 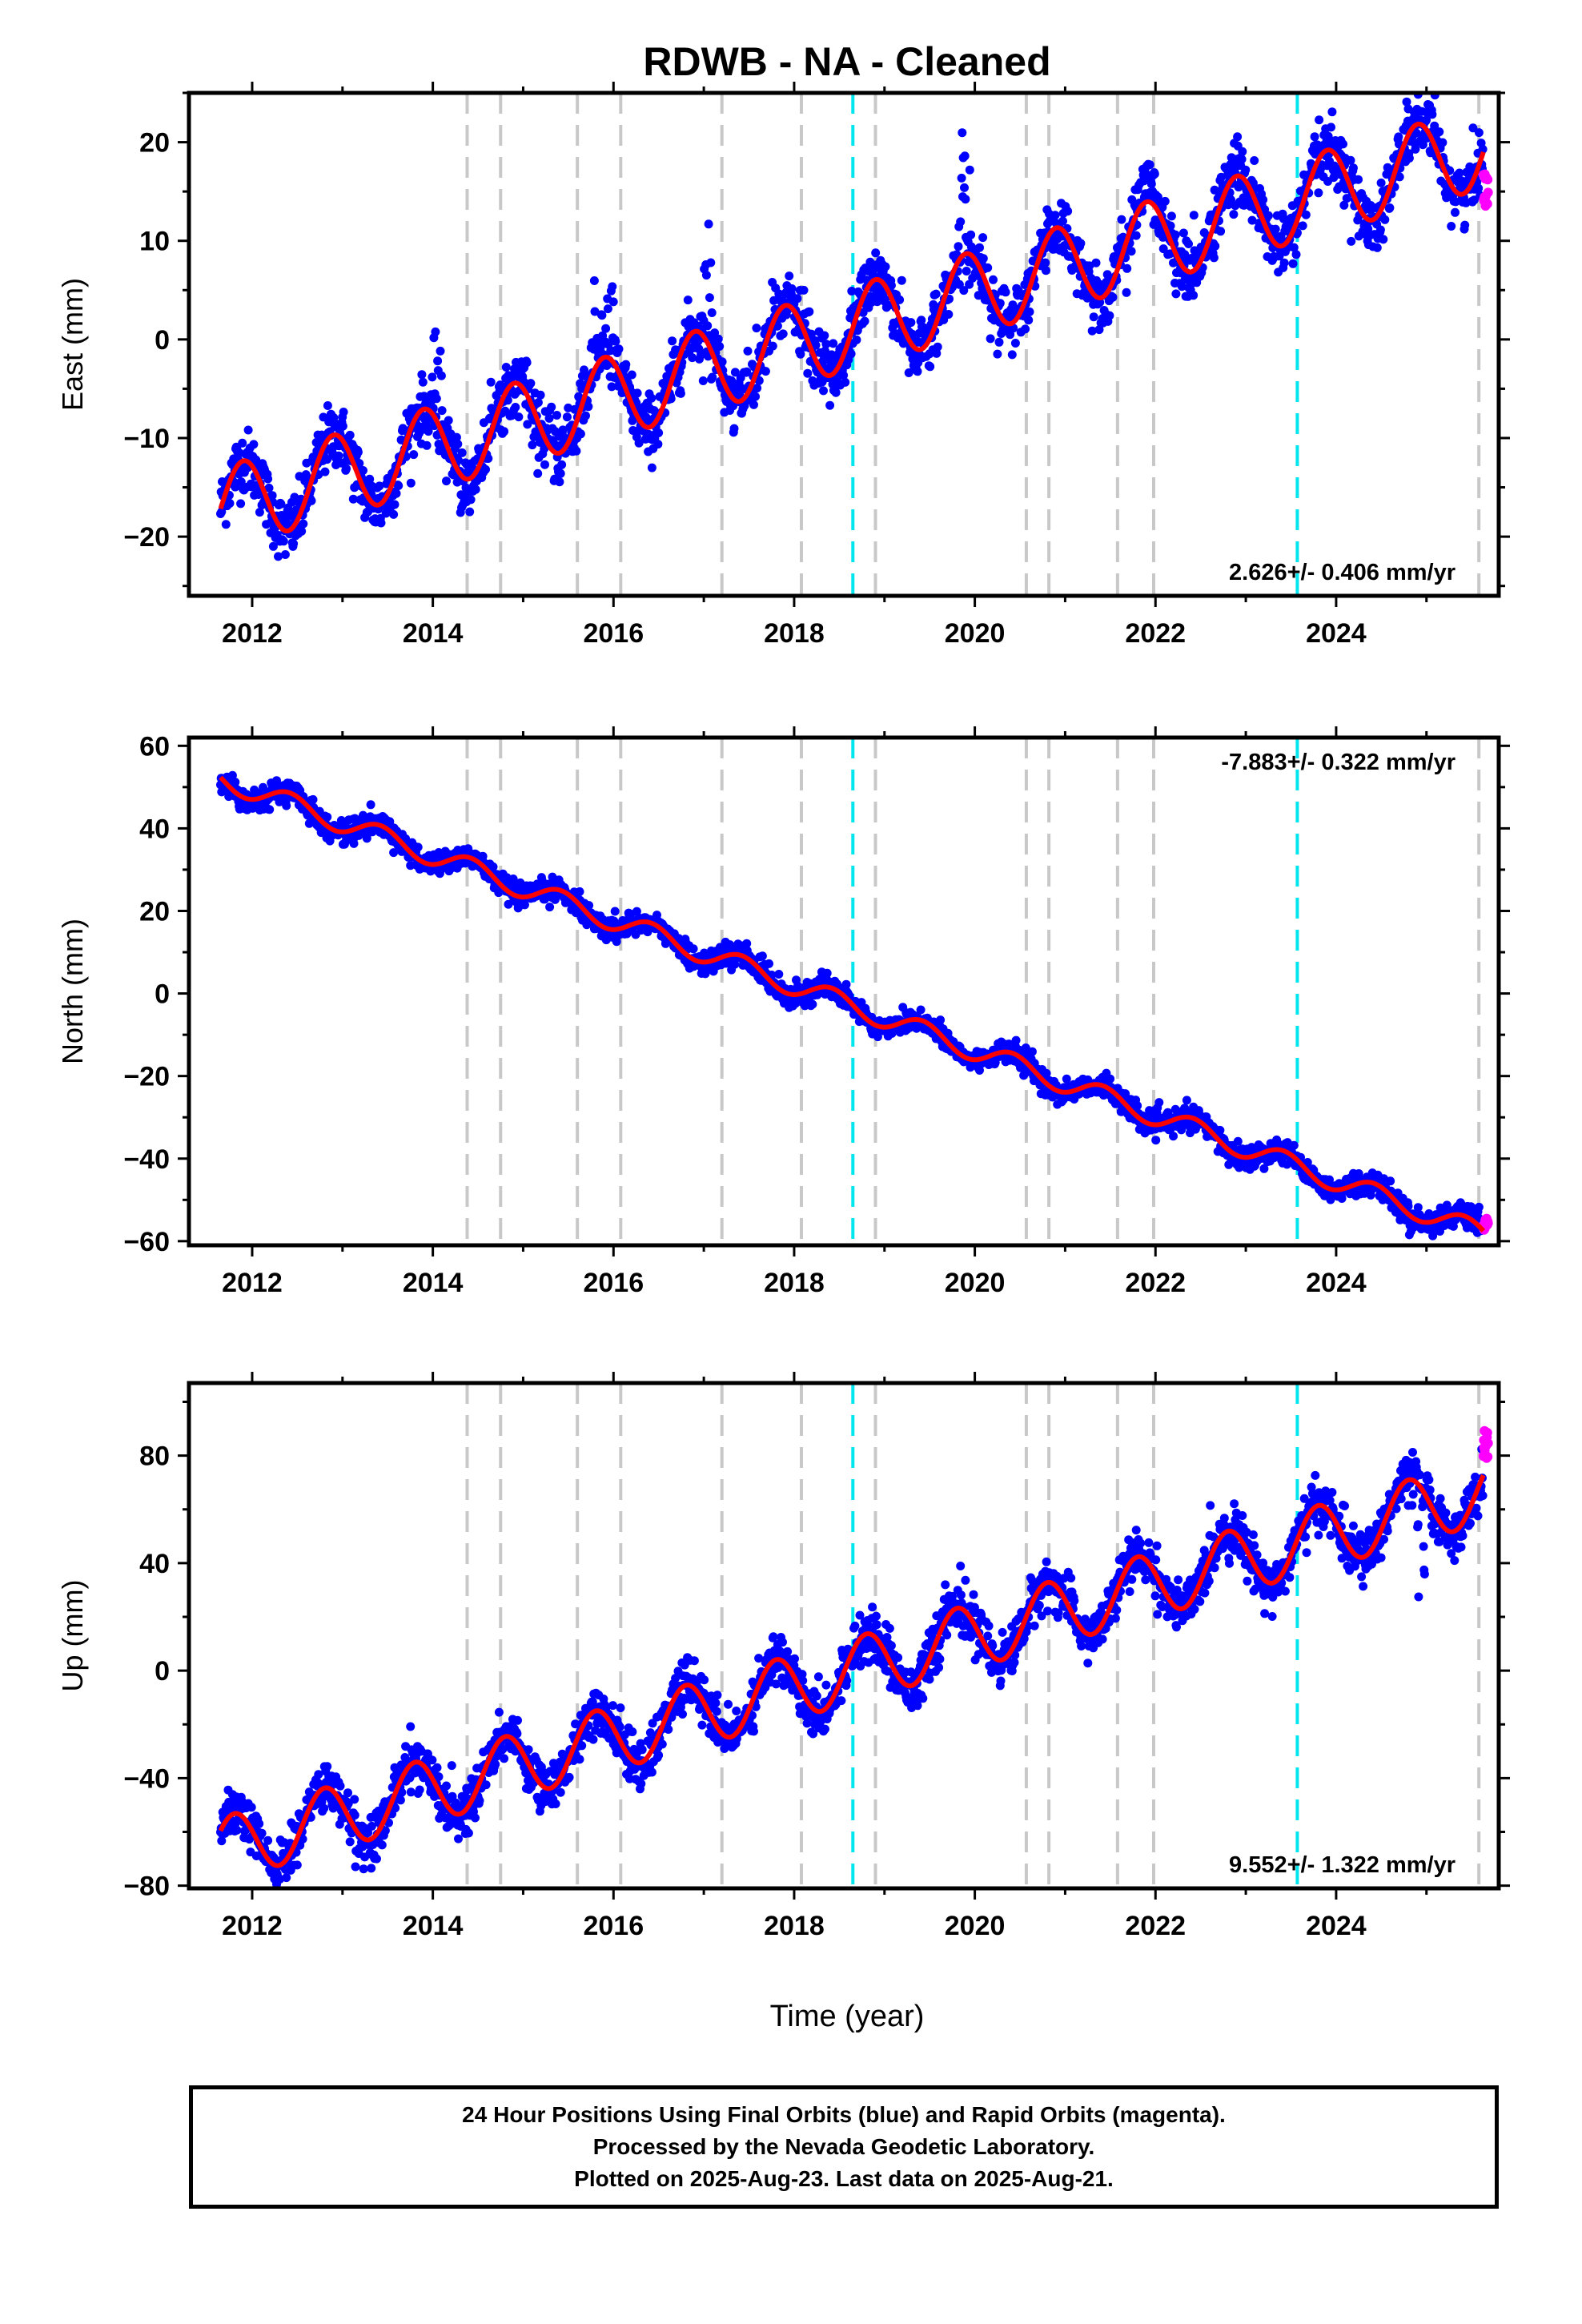 I want to click on x-tick-label: 2020, so click(x=976, y=633).